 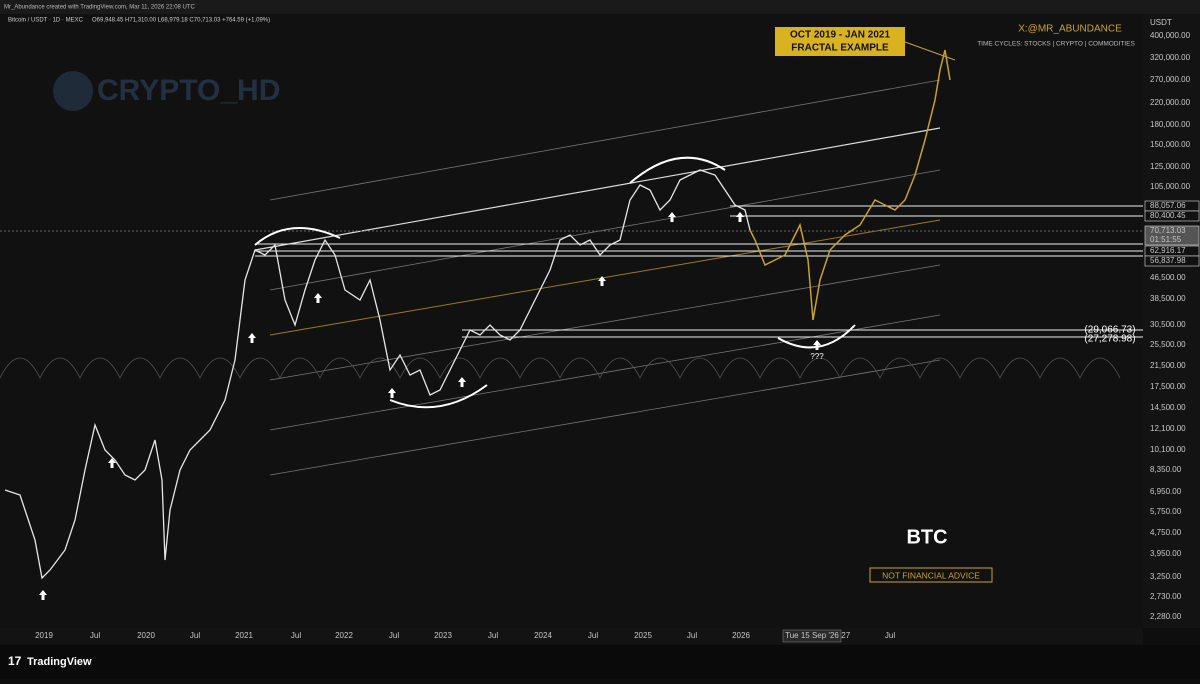 I want to click on price-label: 150,000.00, so click(x=1170, y=144).